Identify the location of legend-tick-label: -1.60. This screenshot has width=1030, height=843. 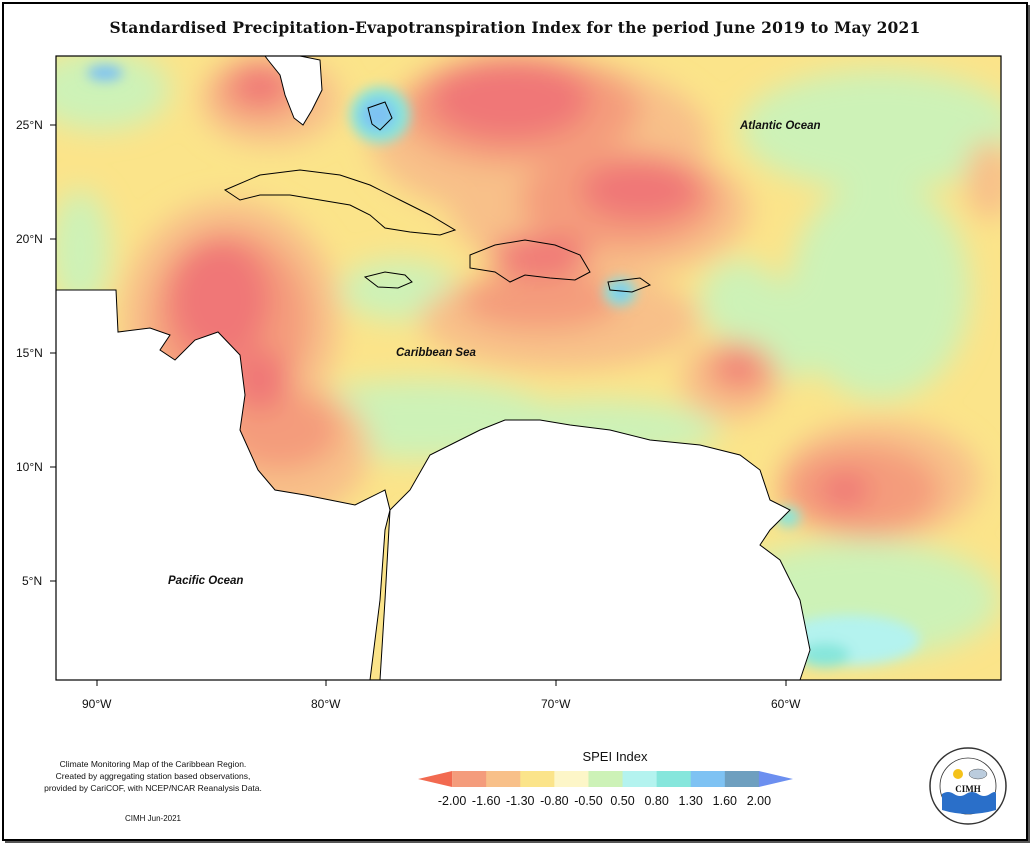
(486, 801).